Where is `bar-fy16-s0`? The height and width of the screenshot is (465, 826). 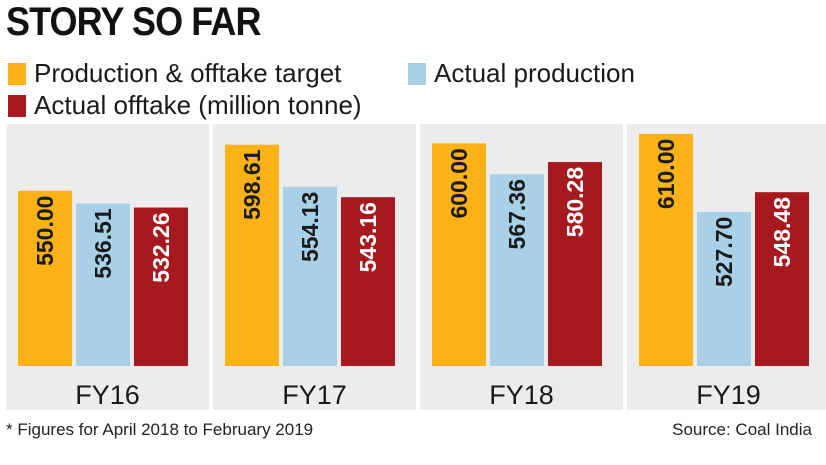 bar-fy16-s0 is located at coordinates (45, 278).